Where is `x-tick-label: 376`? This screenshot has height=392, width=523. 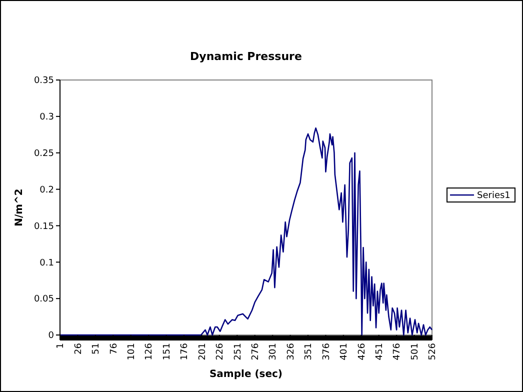 x-tick-label: 376 is located at coordinates (327, 351).